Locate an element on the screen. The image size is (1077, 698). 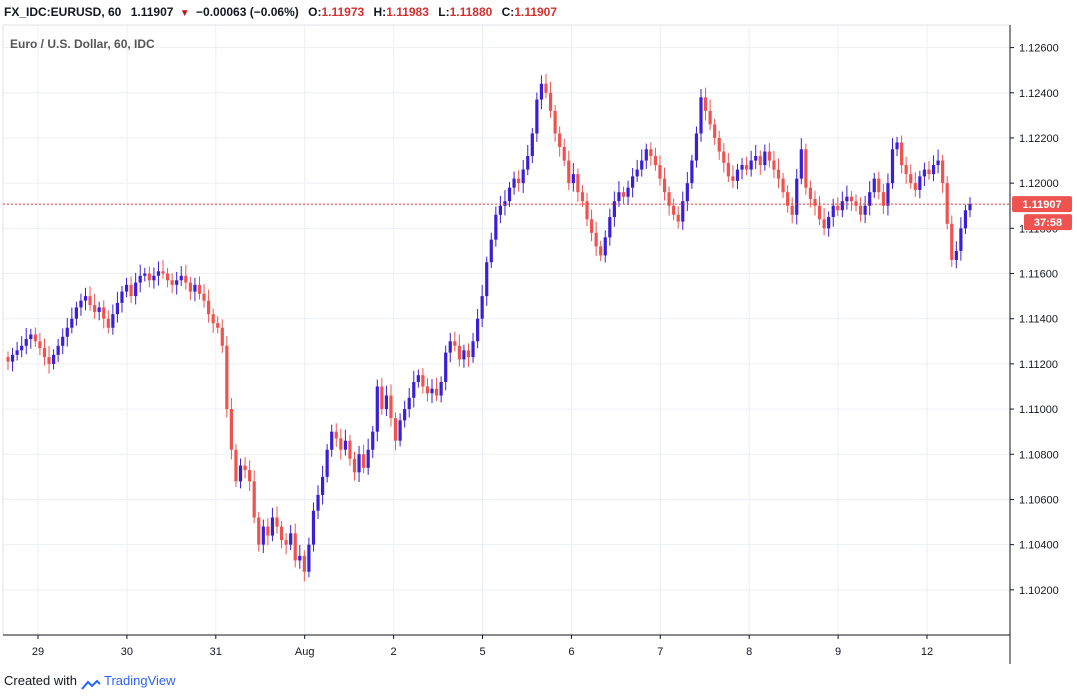
symbol-label: FX_IDC:EURUSD, 60 is located at coordinates (63, 12).